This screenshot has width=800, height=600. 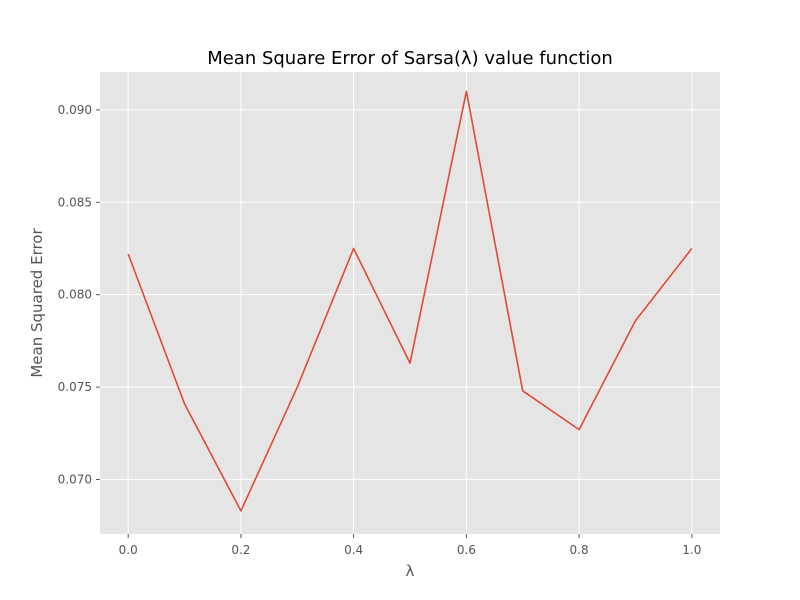 I want to click on y-tick-label: 0.080, so click(x=75, y=295).